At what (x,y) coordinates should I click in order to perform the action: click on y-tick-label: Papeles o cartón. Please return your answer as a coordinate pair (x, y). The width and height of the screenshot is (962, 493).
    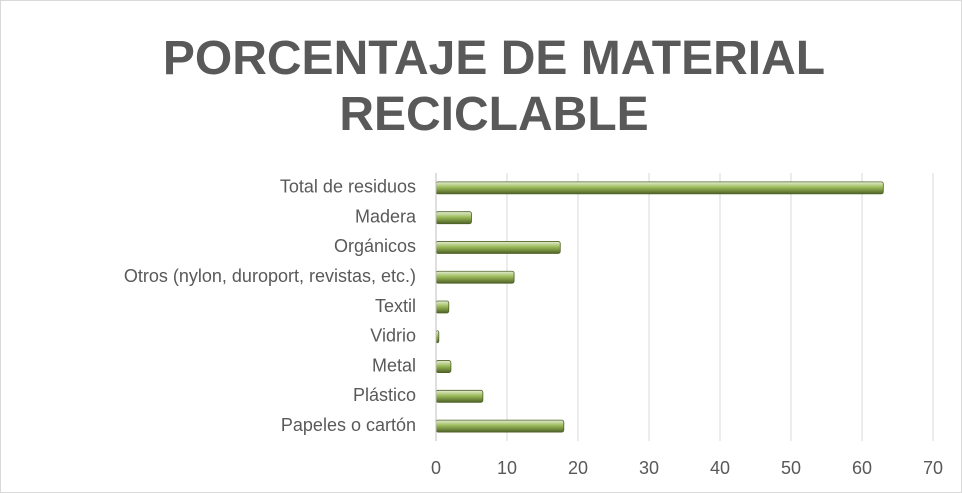
    Looking at the image, I should click on (348, 425).